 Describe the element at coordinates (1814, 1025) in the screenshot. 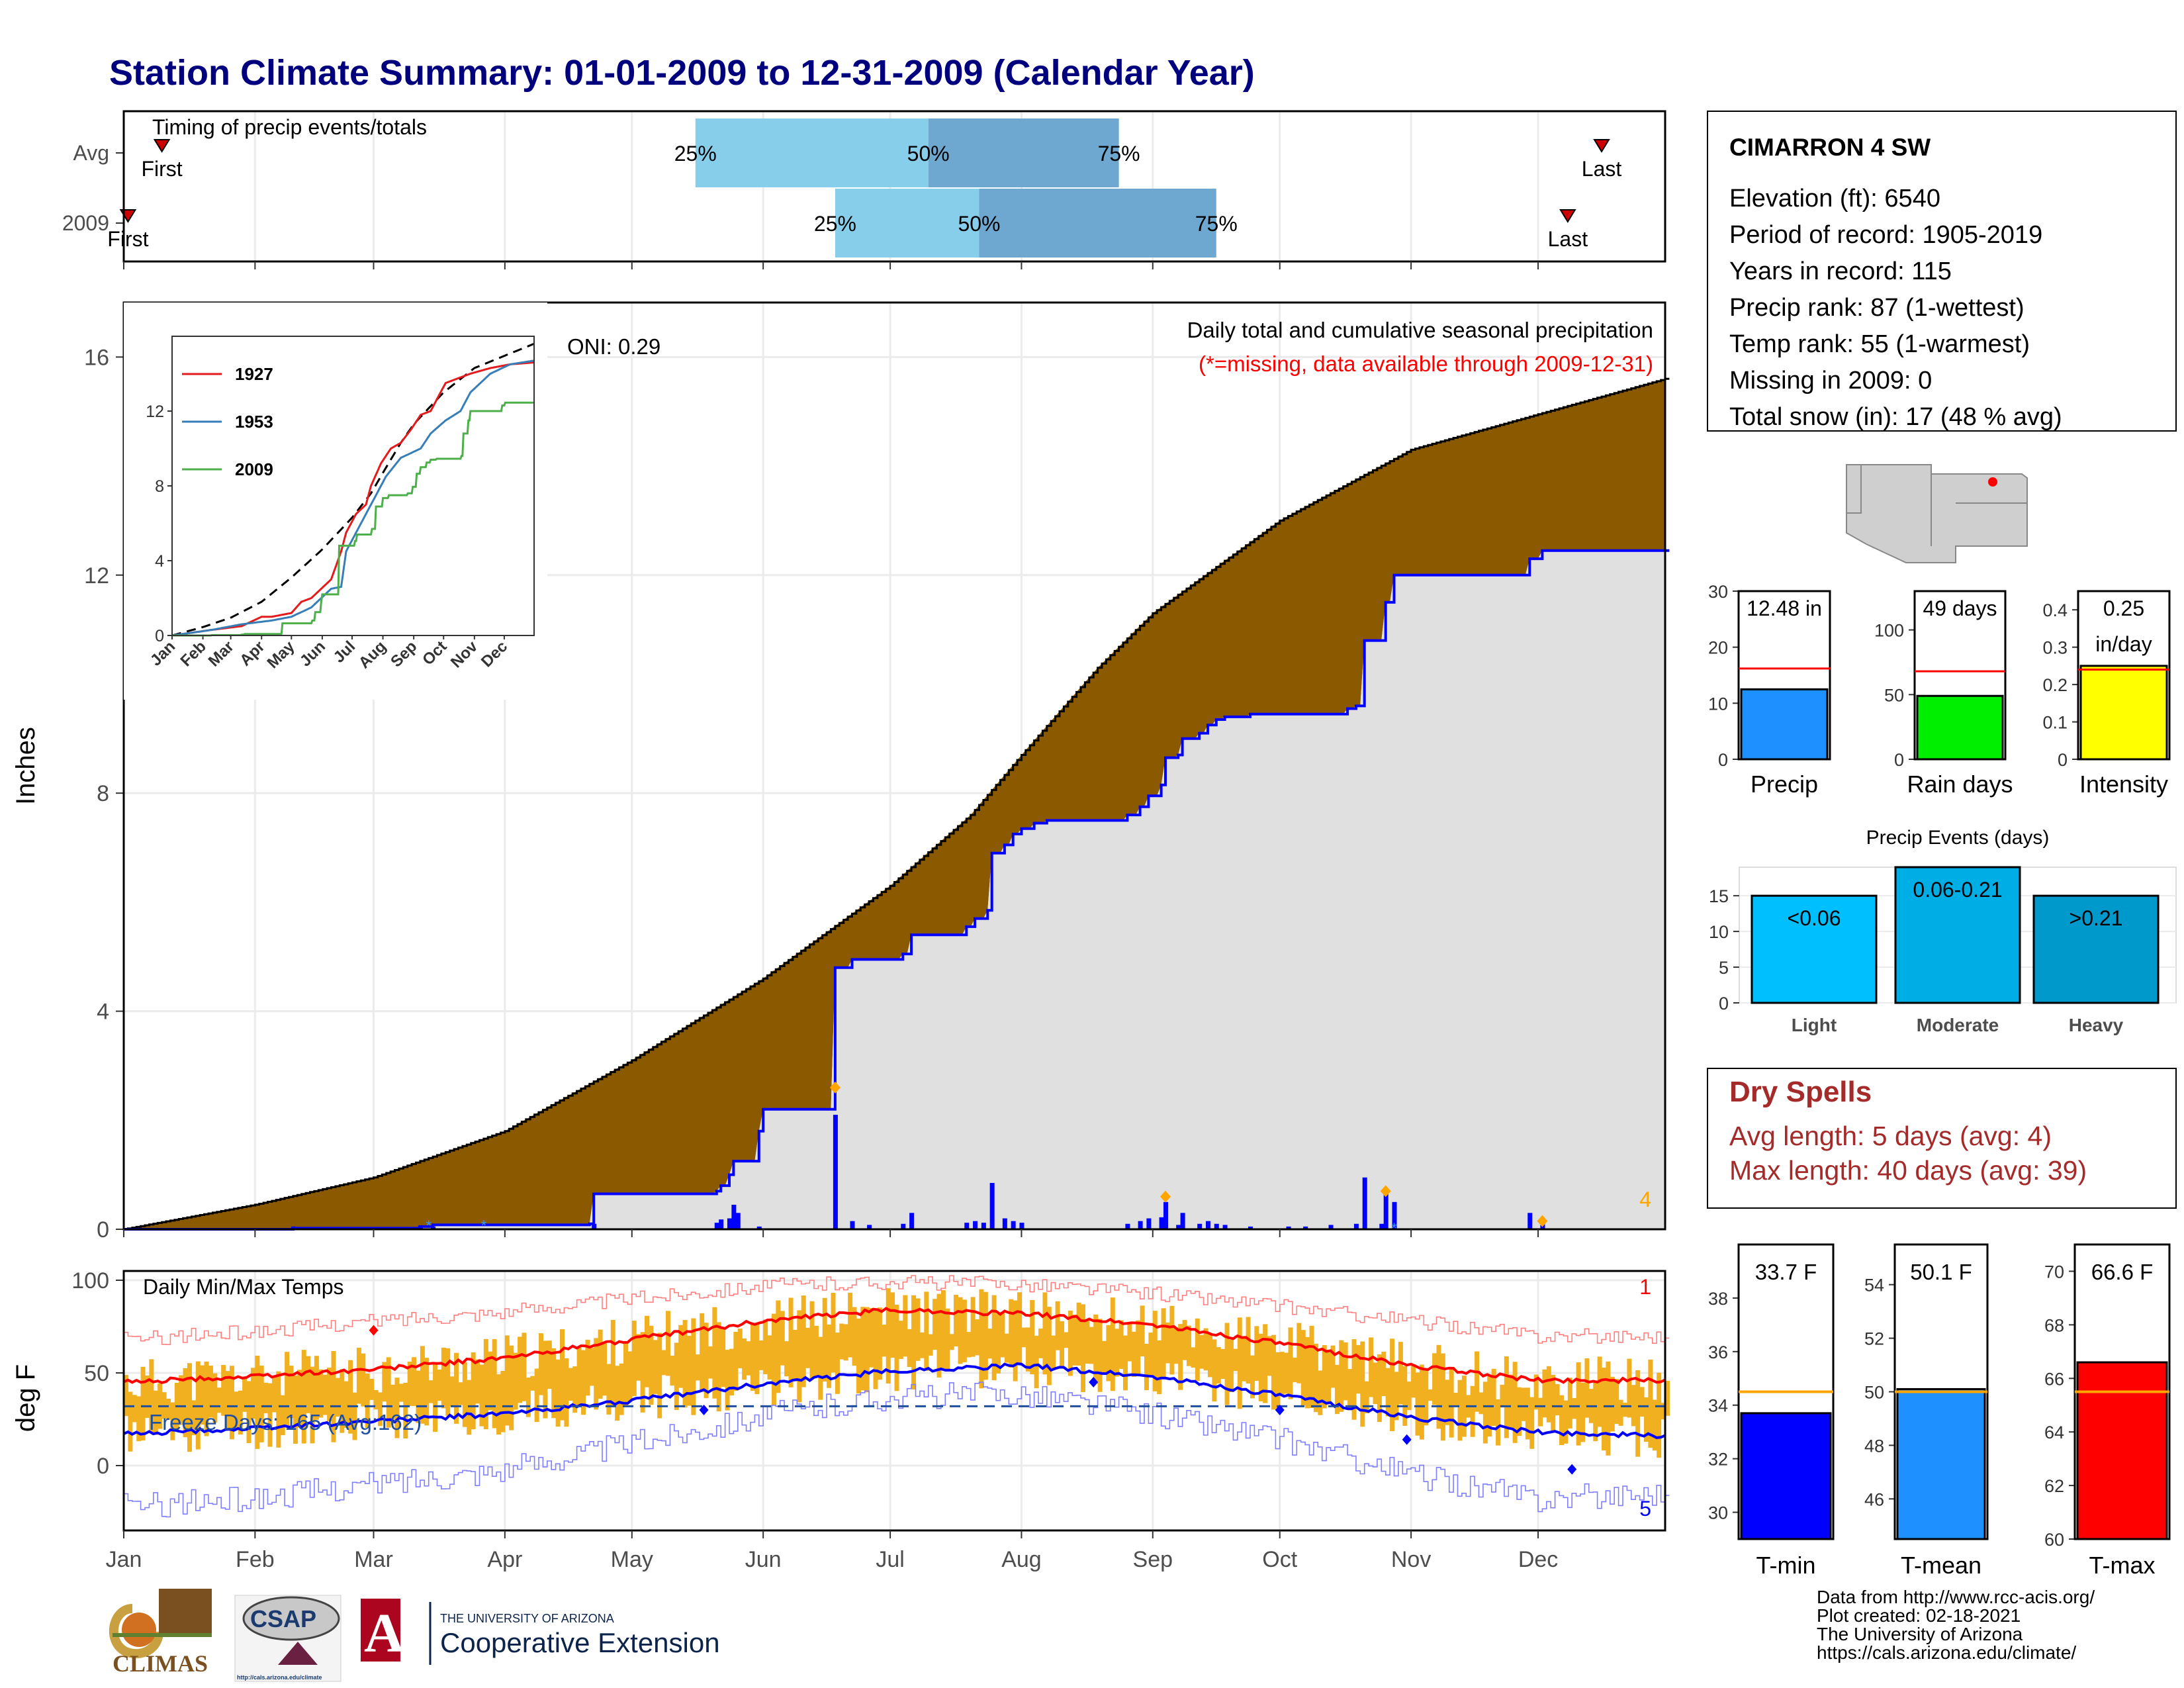

I see `event-category-label: Light` at that location.